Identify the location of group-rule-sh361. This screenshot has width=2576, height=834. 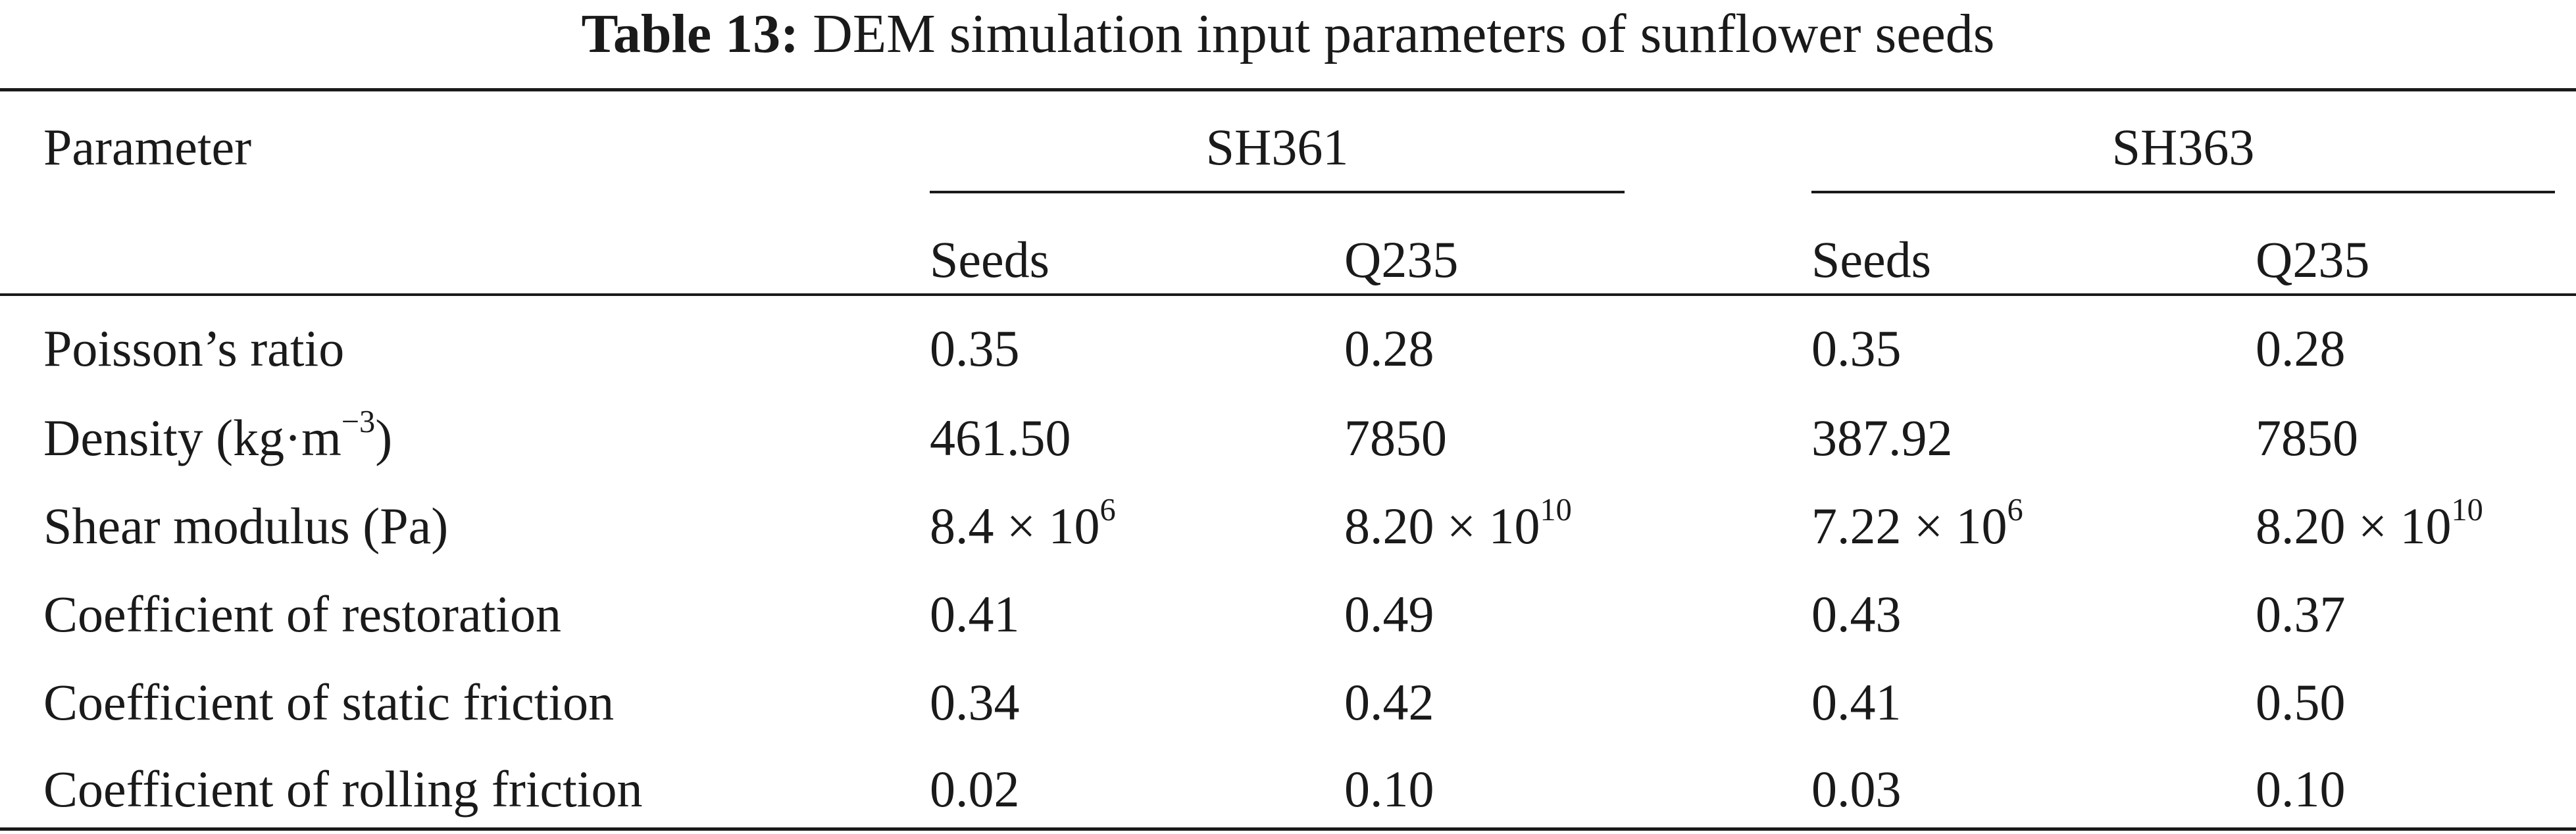
(1277, 192).